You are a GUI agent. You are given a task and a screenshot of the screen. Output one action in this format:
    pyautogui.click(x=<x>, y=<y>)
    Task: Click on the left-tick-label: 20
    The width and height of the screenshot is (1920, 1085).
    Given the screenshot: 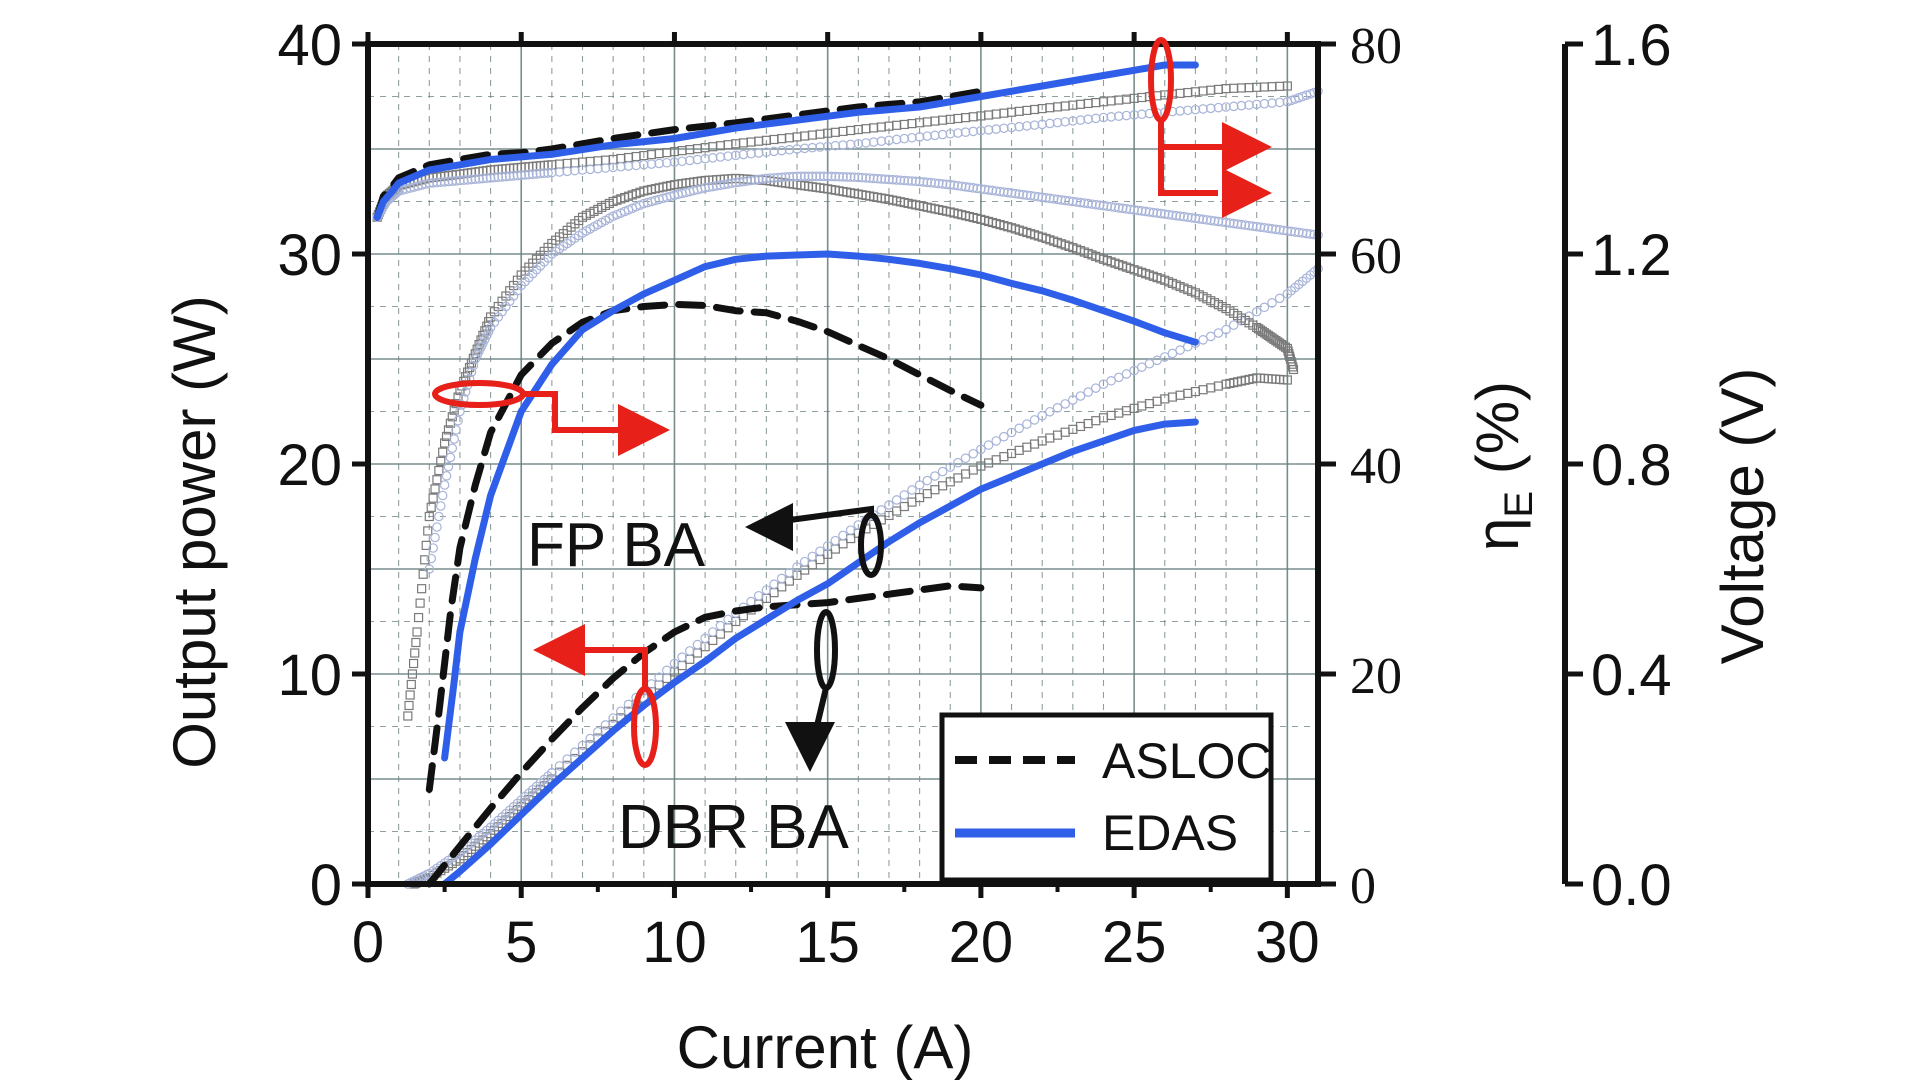 What is the action you would take?
    pyautogui.click(x=309, y=465)
    